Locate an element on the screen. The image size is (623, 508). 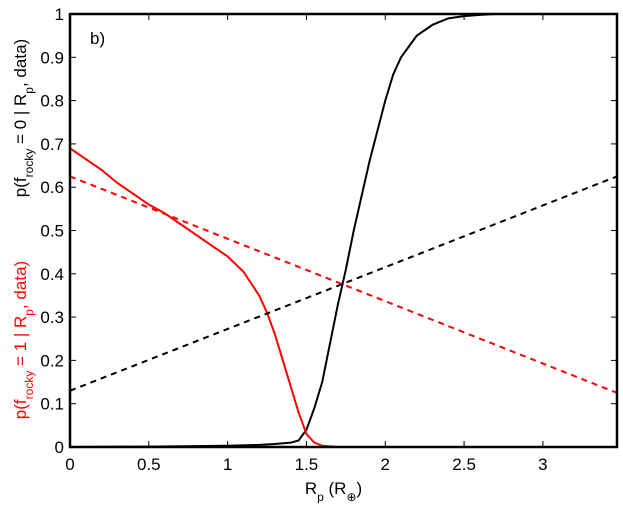
y-axis-label: p(frocky = 1 | Rp, data) is located at coordinates (23, 340).